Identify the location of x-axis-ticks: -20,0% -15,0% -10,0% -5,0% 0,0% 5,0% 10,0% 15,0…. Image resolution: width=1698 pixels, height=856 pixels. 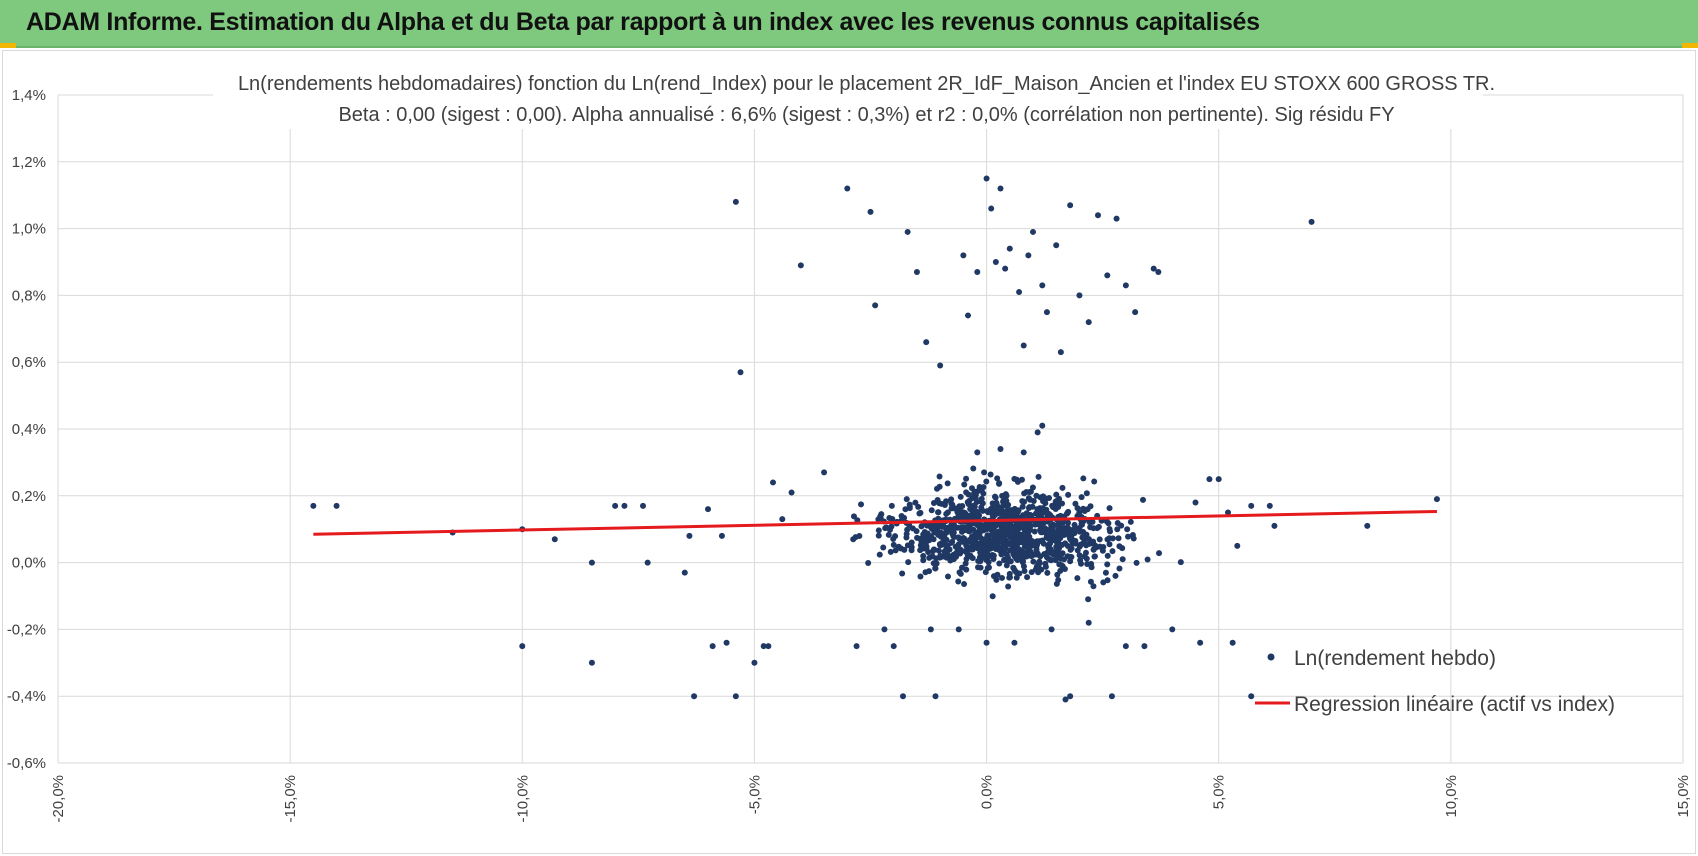
(871, 799).